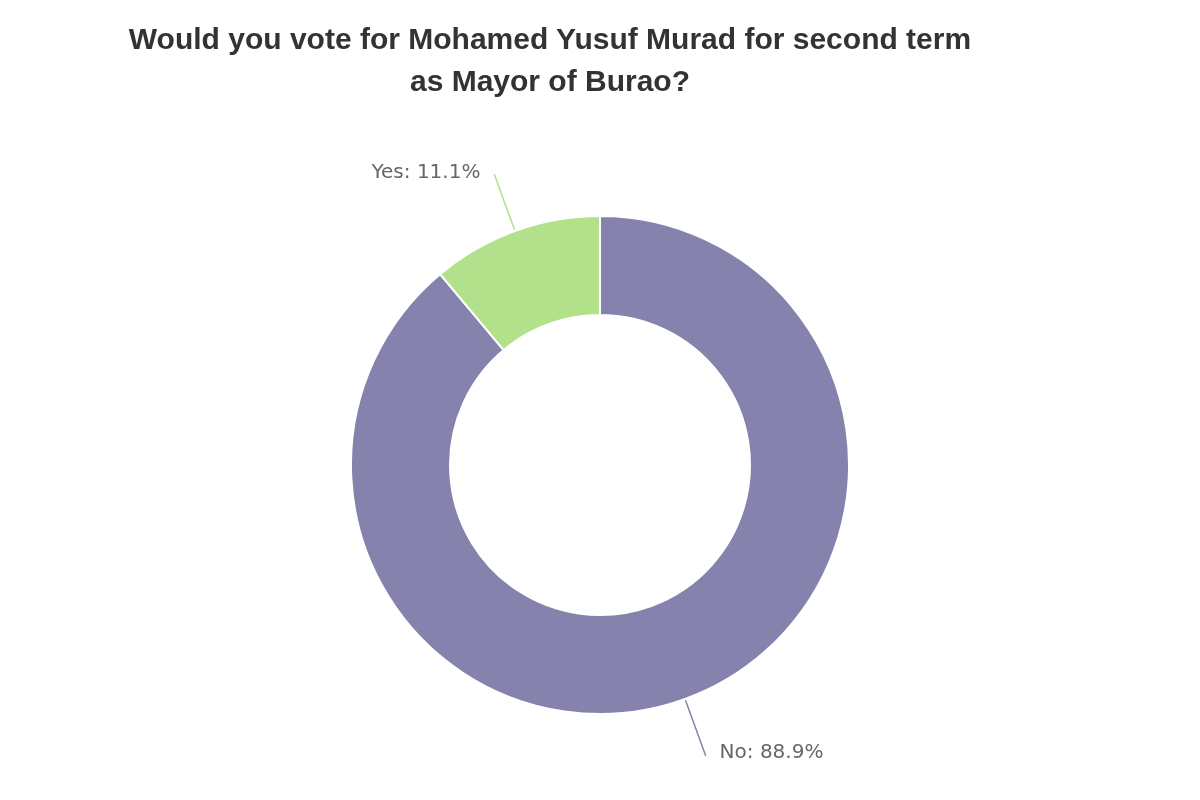  Describe the element at coordinates (771, 751) in the screenshot. I see `slice-label: No: 88.9%` at that location.